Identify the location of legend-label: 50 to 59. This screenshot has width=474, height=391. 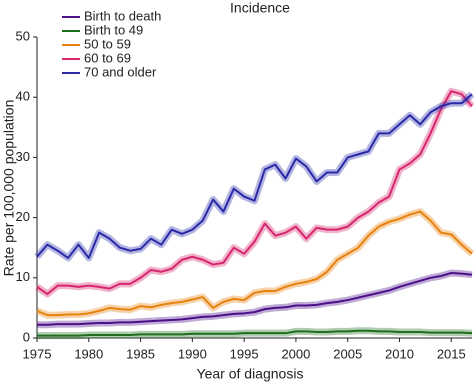
(107, 43).